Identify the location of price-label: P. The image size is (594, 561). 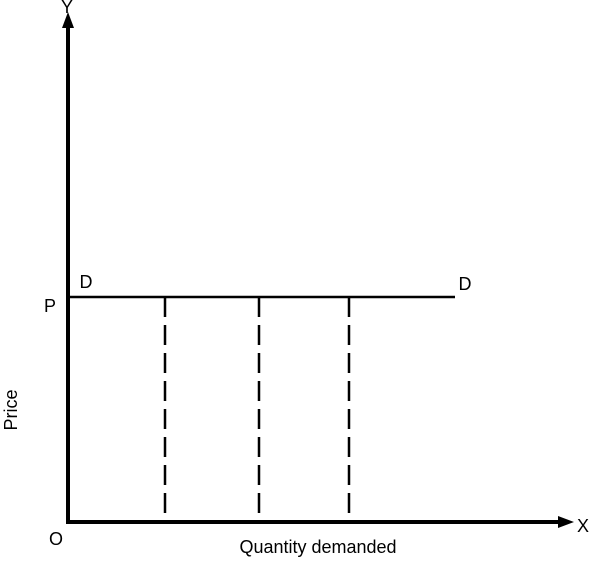
(50, 306).